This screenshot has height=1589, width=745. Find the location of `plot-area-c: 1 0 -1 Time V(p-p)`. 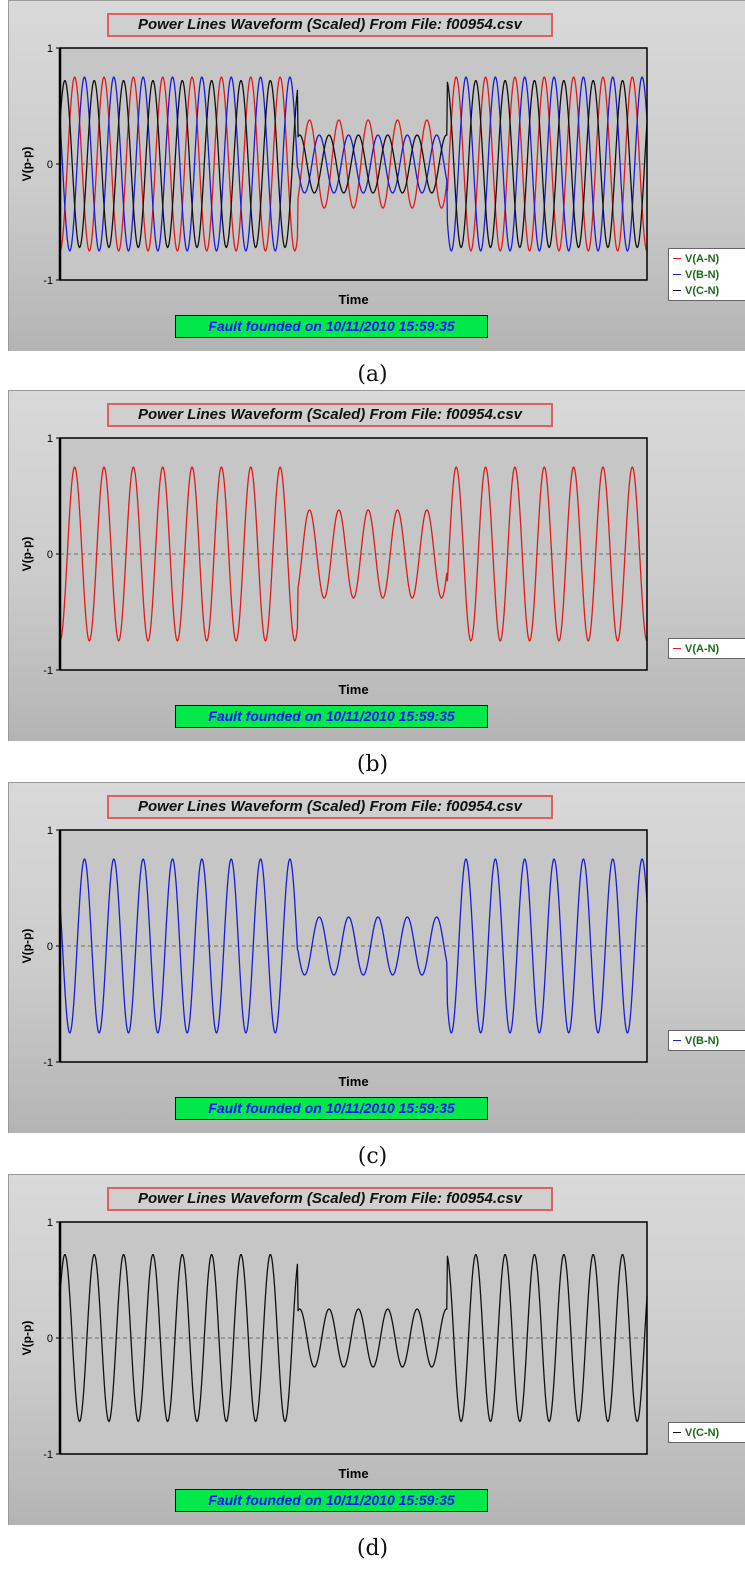

plot-area-c: 1 0 -1 Time V(p-p) is located at coordinates (334, 957).